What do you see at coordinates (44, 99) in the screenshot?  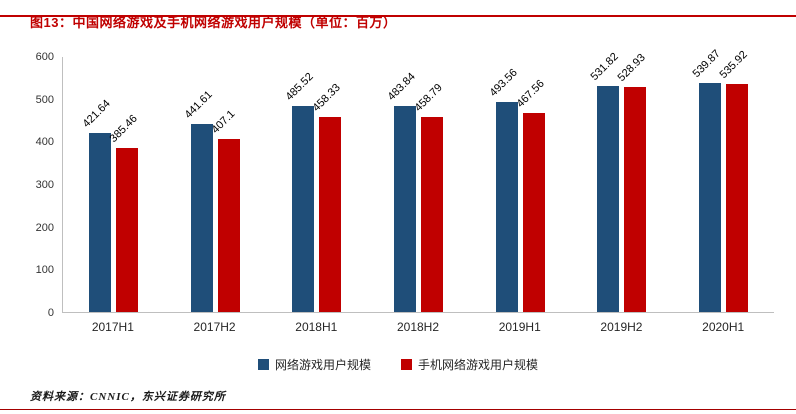 I see `y-tick-label: 500` at bounding box center [44, 99].